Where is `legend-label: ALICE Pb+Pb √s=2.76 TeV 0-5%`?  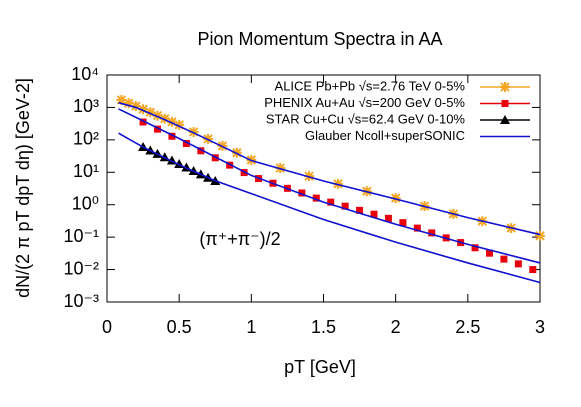
legend-label: ALICE Pb+Pb √s=2.76 TeV 0-5% is located at coordinates (370, 85).